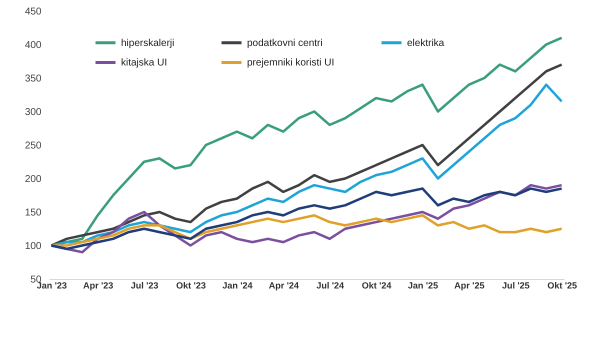 The width and height of the screenshot is (600, 348). What do you see at coordinates (51, 285) in the screenshot?
I see `x-tick-label: Jan '23` at bounding box center [51, 285].